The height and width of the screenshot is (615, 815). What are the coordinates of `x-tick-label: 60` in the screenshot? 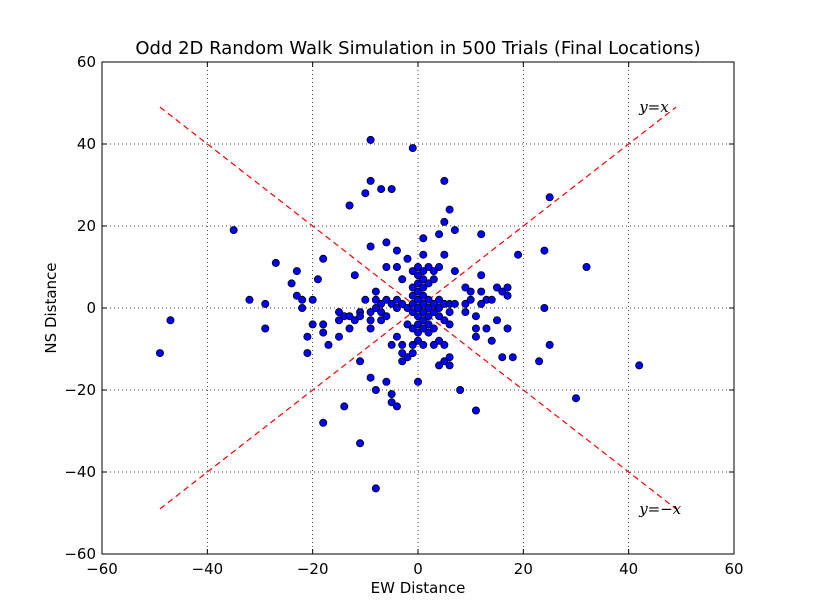 It's located at (733, 569).